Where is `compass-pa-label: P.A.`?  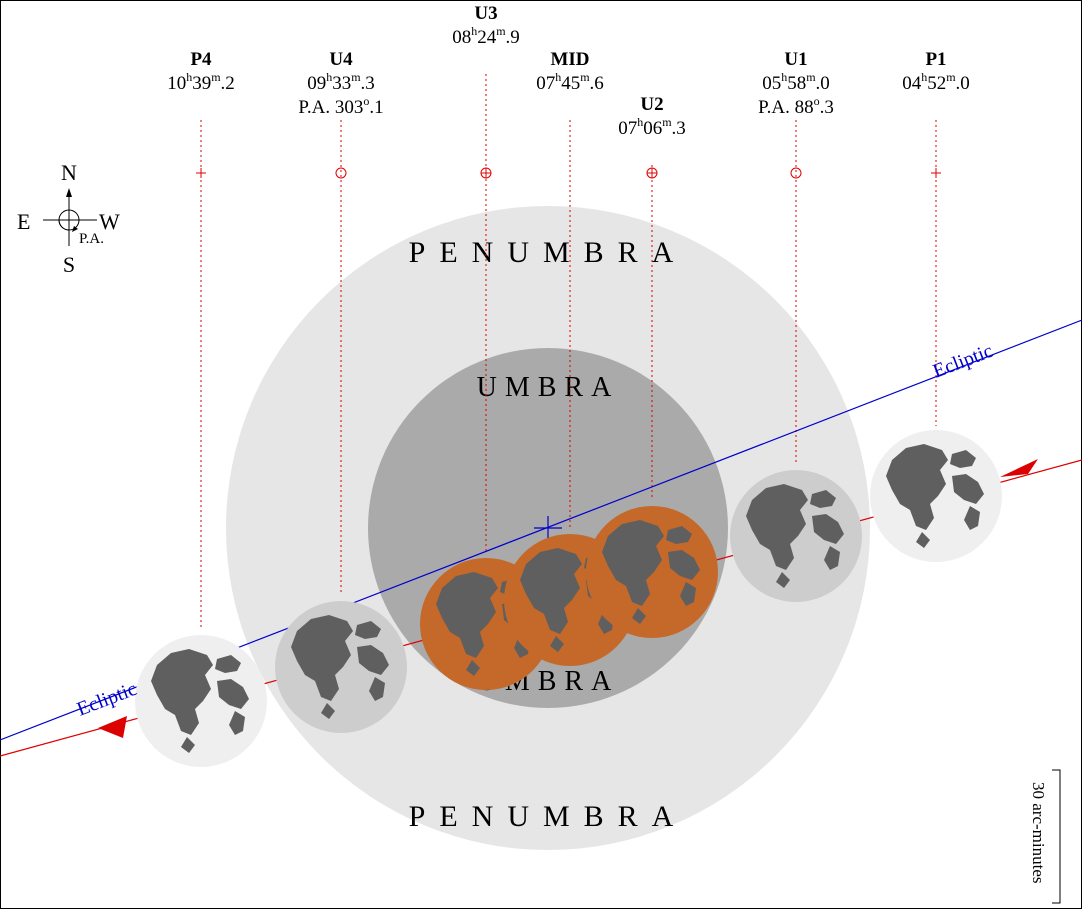
compass-pa-label: P.A. is located at coordinates (91, 239).